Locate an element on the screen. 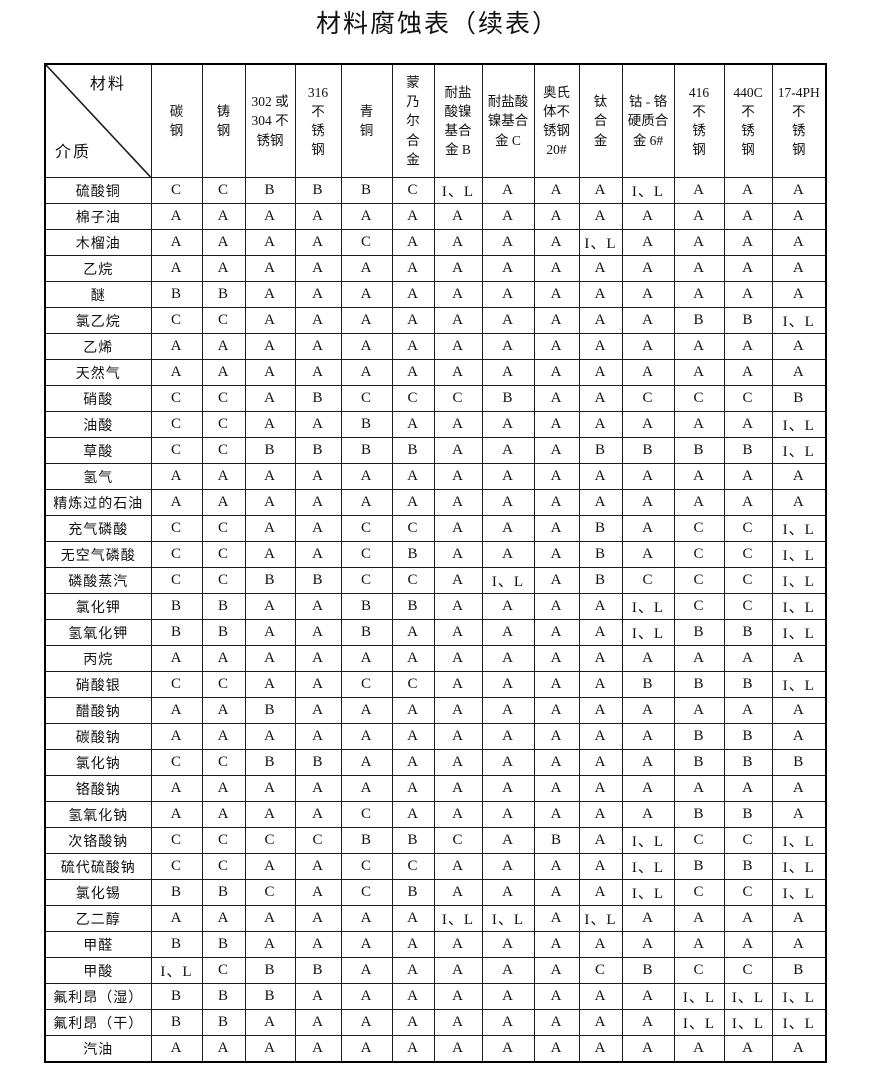  table-row: 草酸 C C B B B B A A A B B B B I、L is located at coordinates (435, 450).